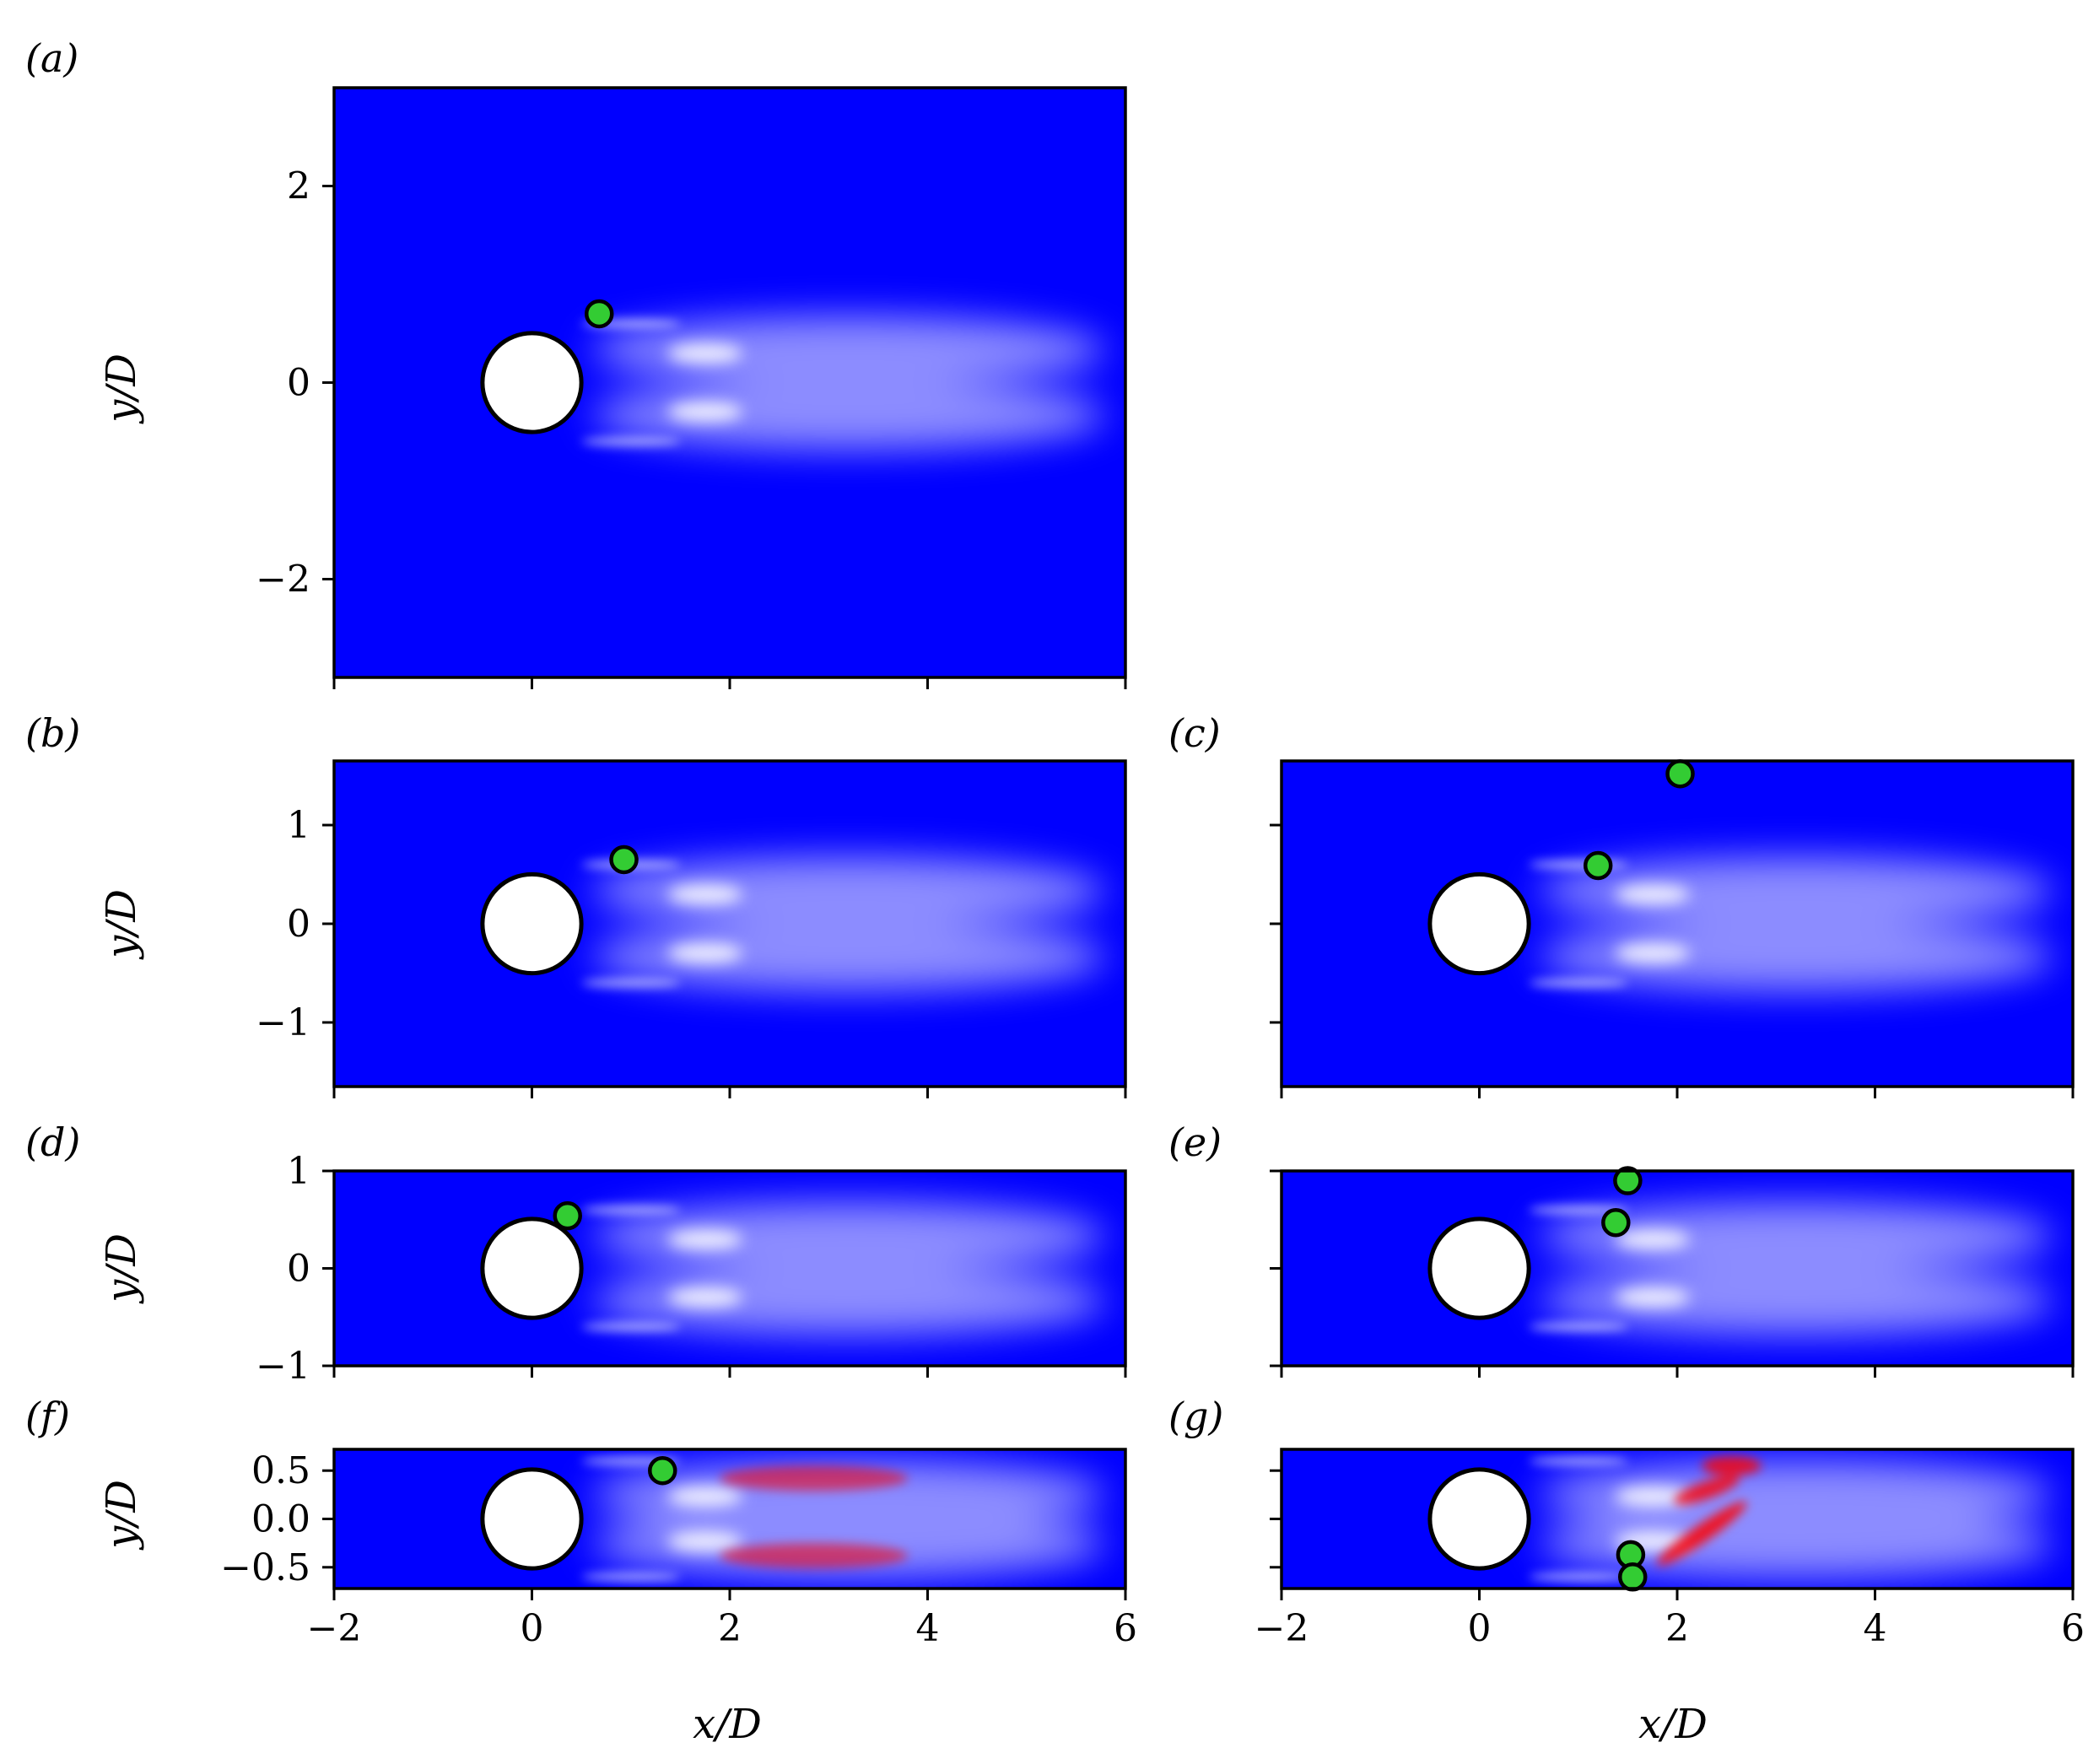 The image size is (2099, 1764). I want to click on panel-e-label: (e), so click(1195, 1142).